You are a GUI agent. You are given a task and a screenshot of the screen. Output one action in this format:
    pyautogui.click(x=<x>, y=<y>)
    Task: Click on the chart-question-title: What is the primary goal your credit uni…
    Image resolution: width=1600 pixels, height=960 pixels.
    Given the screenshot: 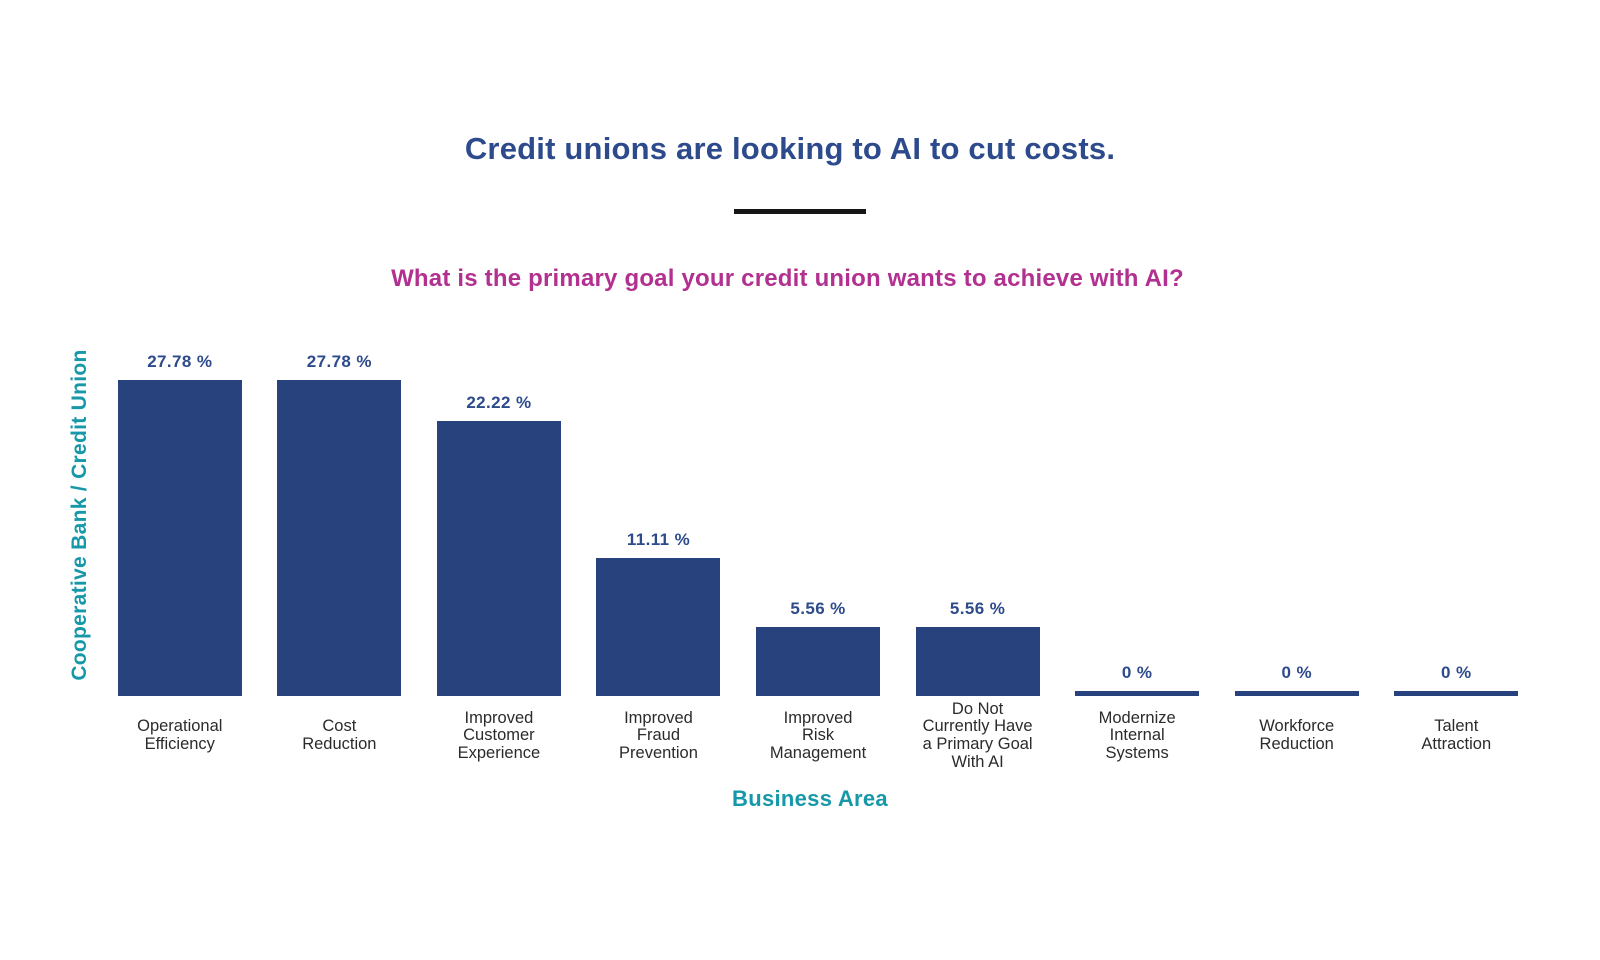 What is the action you would take?
    pyautogui.click(x=787, y=278)
    